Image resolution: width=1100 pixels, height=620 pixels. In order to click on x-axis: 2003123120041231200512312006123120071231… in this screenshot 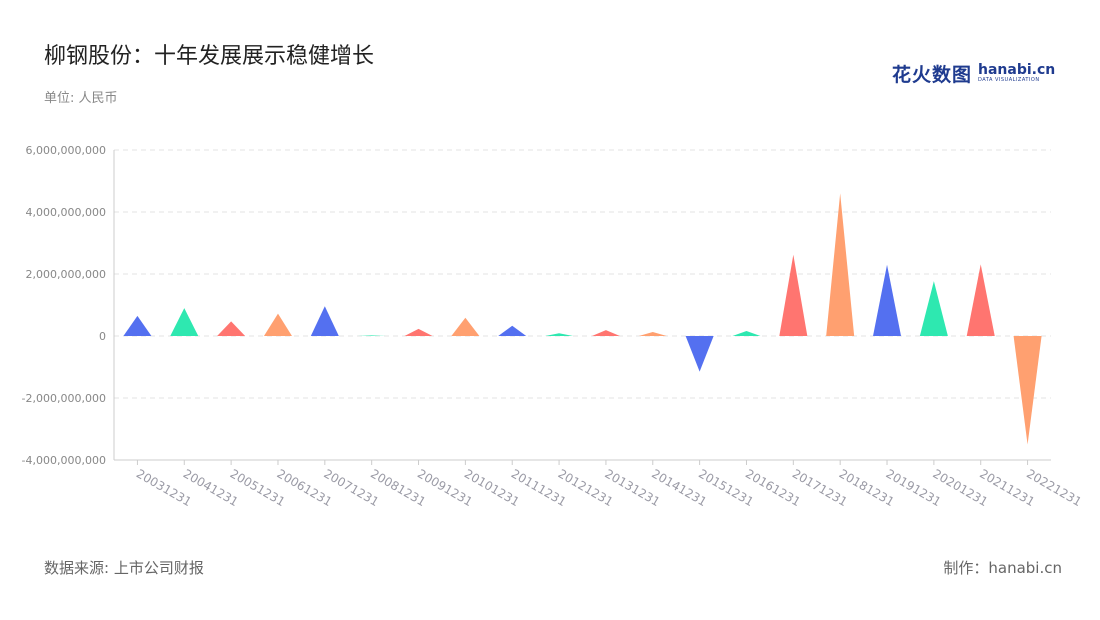, I will do `click(599, 484)`.